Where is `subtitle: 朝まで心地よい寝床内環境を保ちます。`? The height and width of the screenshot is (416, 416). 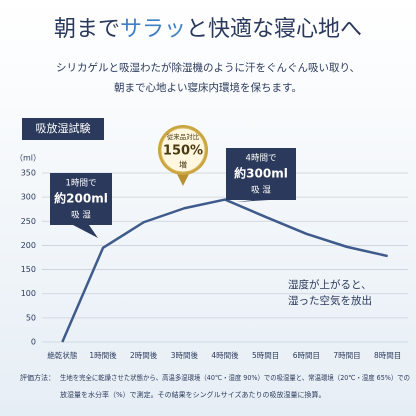
subtitle: 朝まで心地よい寝床内環境を保ちます。 is located at coordinates (208, 87).